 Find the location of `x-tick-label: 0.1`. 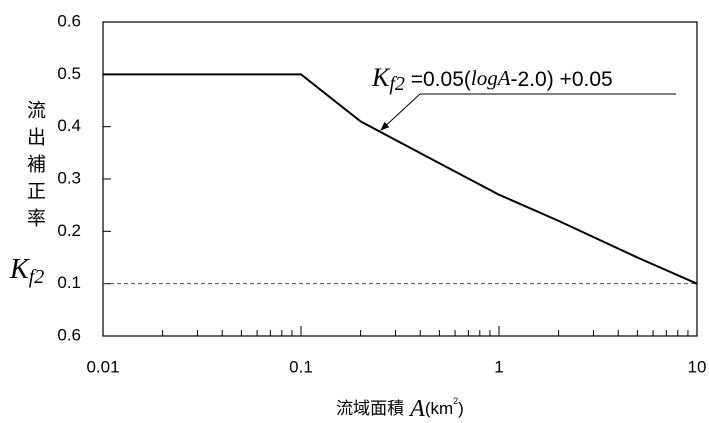

x-tick-label: 0.1 is located at coordinates (301, 366).